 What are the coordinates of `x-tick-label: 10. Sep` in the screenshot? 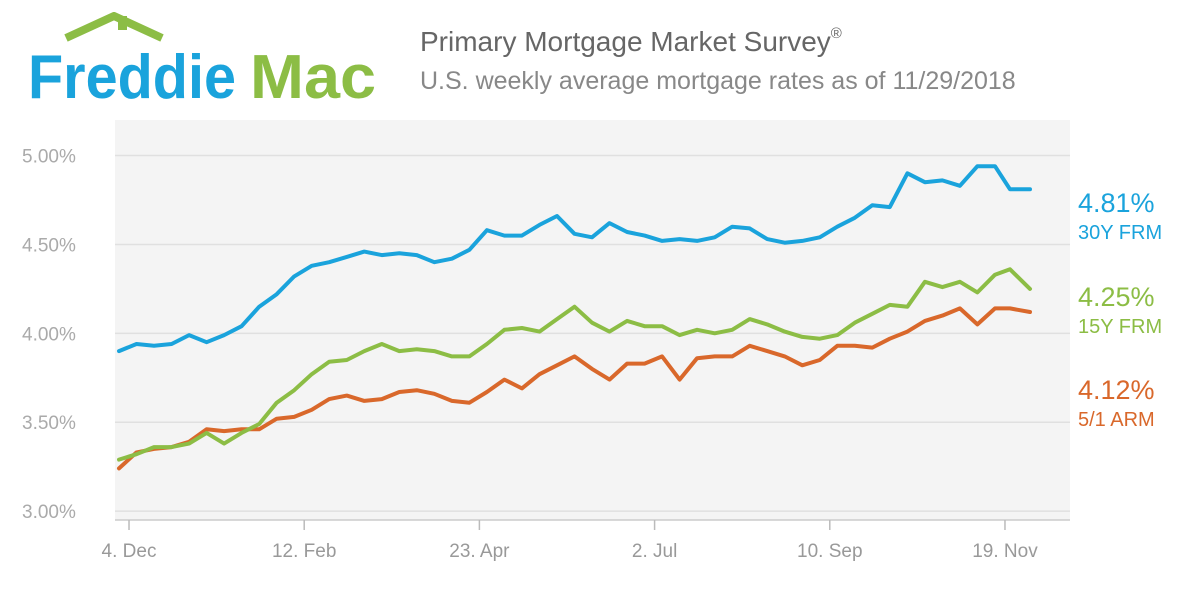 It's located at (830, 551).